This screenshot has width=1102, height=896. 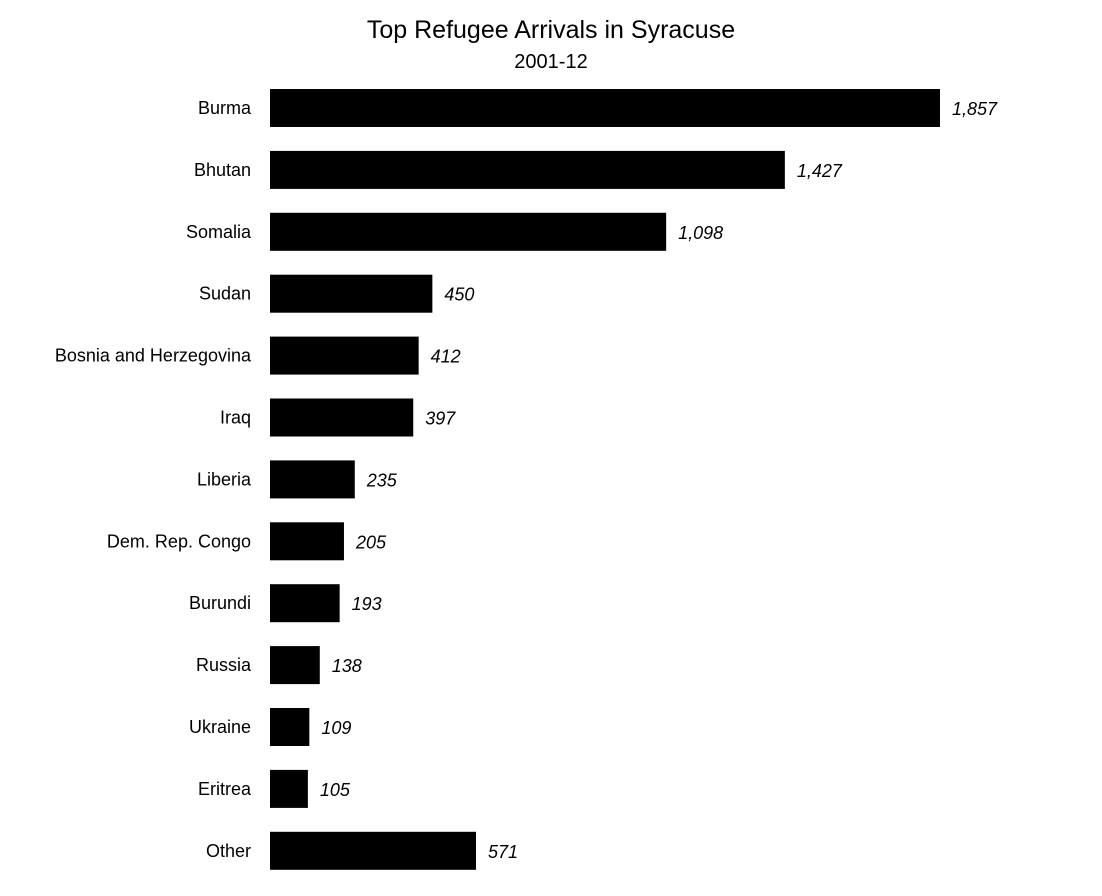 What do you see at coordinates (224, 479) in the screenshot?
I see `category-label: Liberia` at bounding box center [224, 479].